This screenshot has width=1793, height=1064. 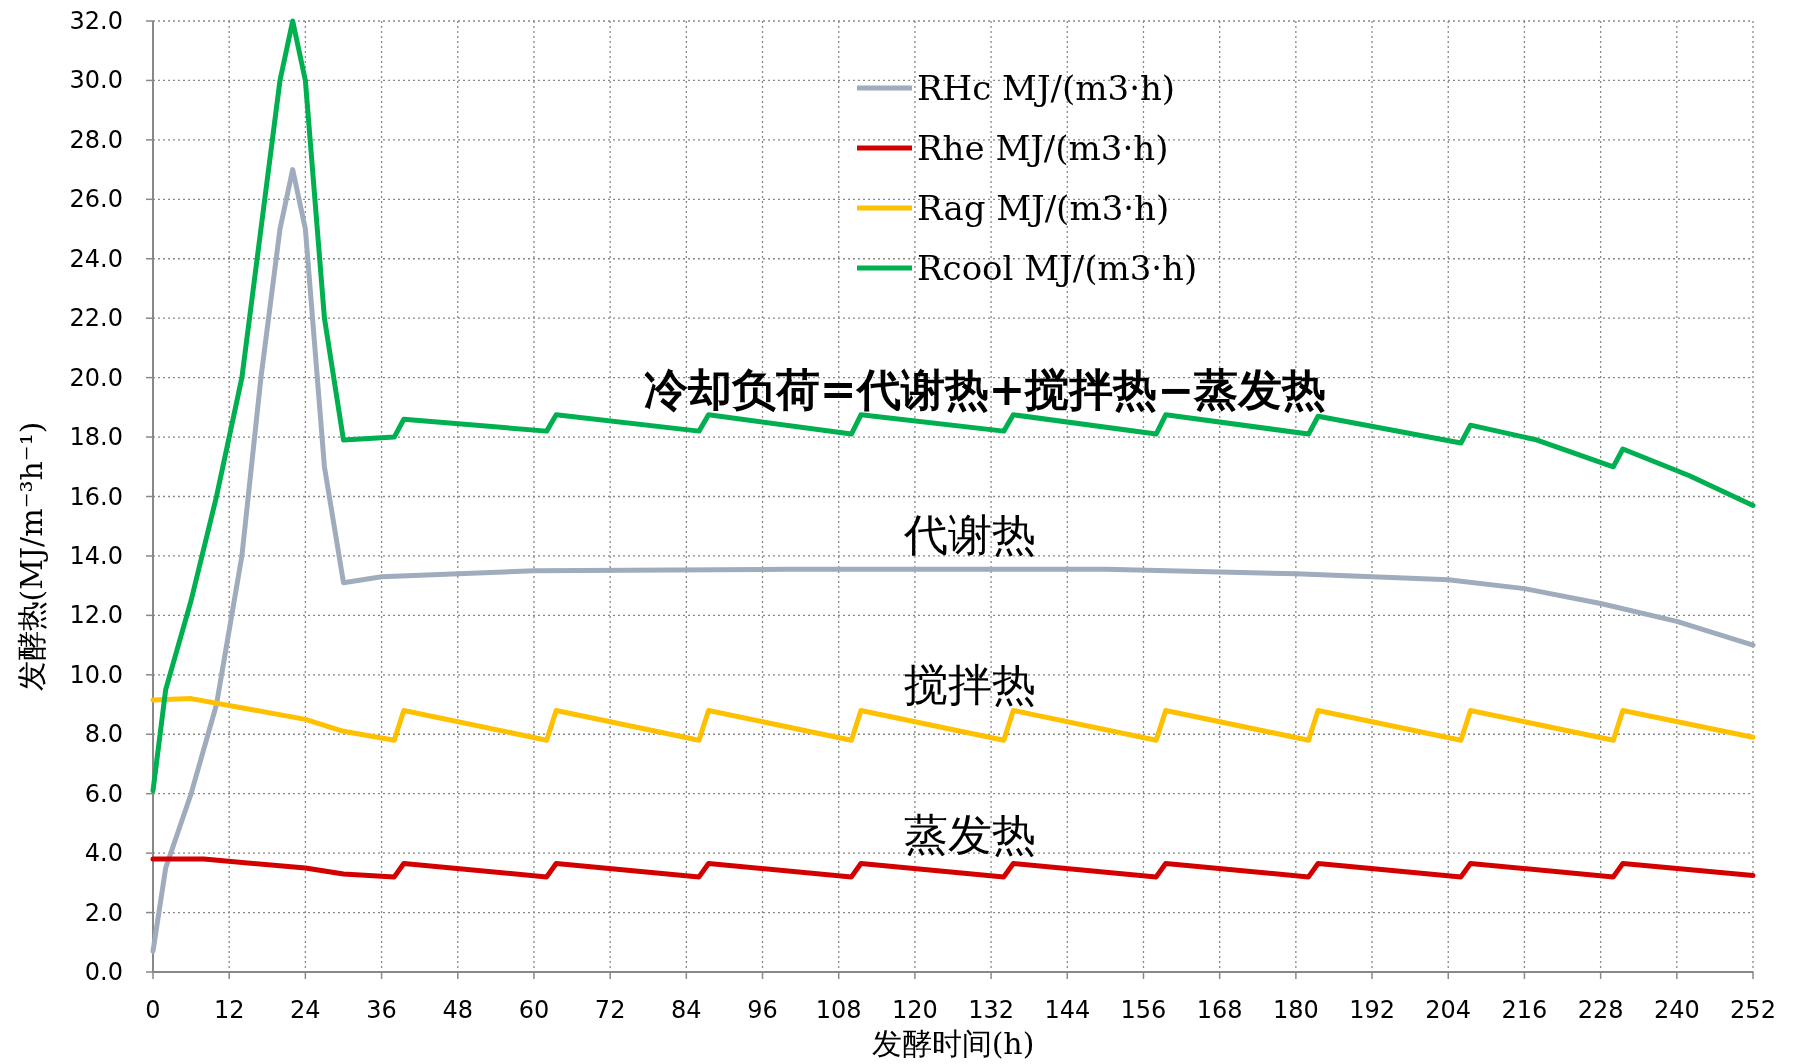 What do you see at coordinates (96, 615) in the screenshot?
I see `y-tick-label: 12.0` at bounding box center [96, 615].